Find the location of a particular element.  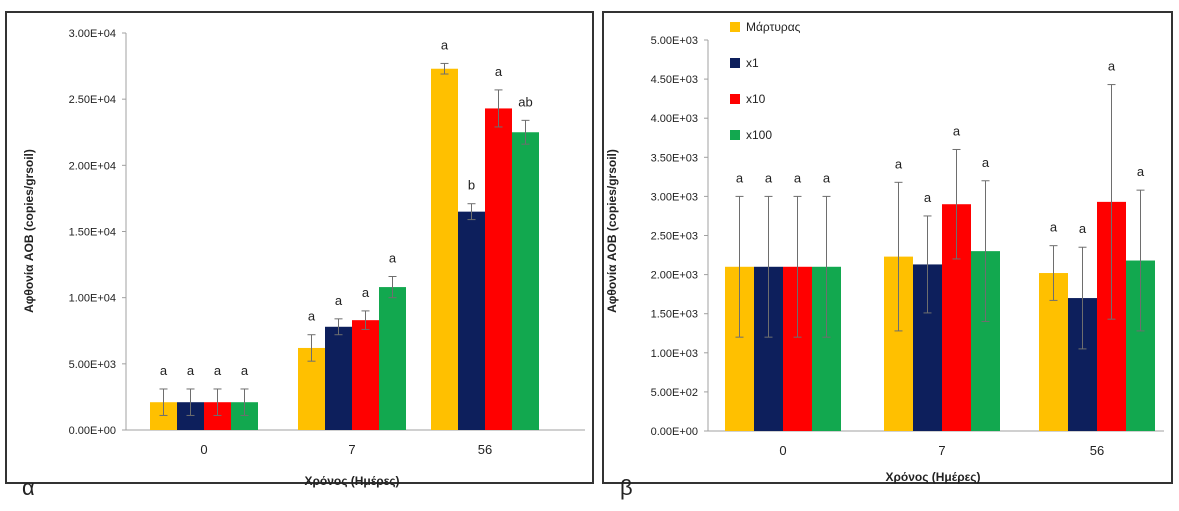

y-tick-label: 3.50E+03 is located at coordinates (674, 158).